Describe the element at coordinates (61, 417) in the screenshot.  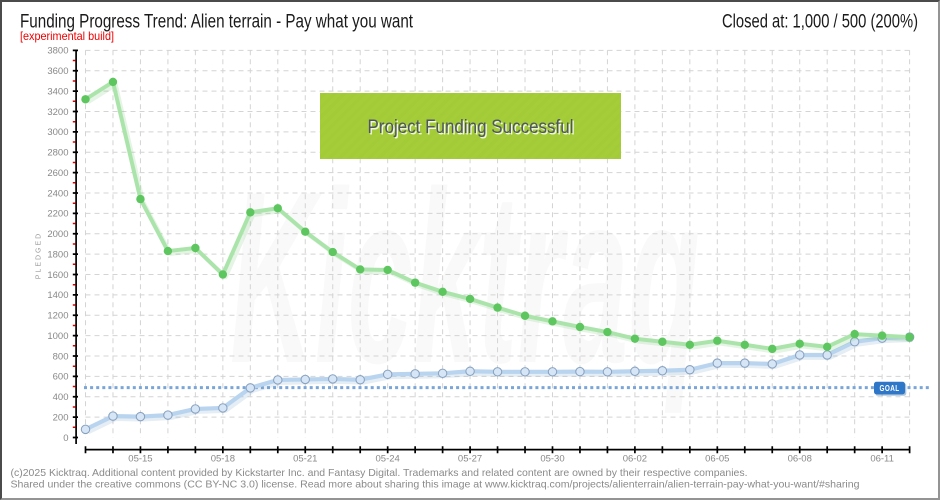
I see `svg-text: 200` at that location.